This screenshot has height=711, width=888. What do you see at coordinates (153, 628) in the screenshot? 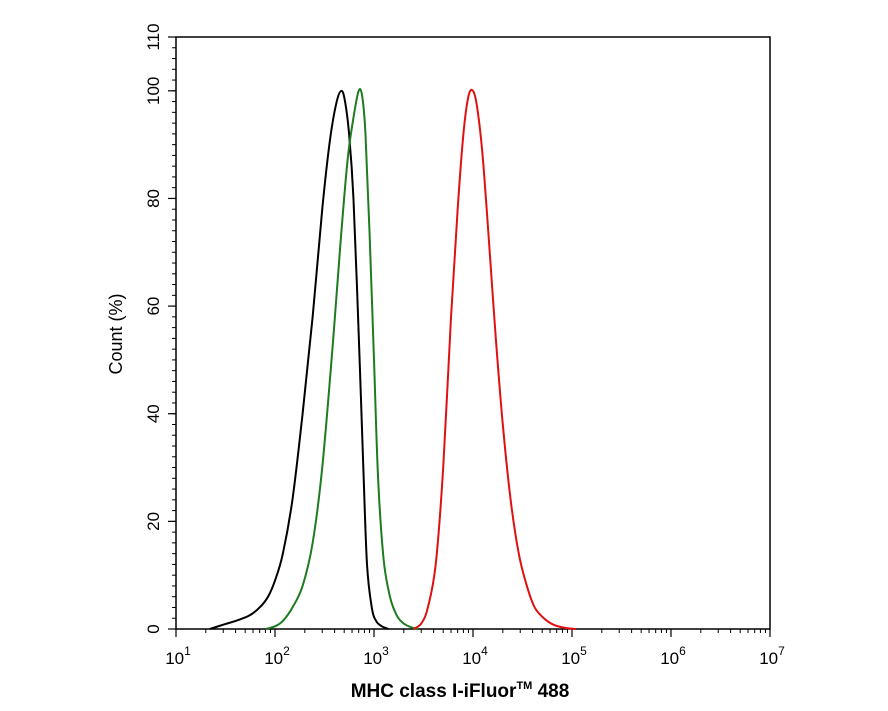
I see `y-tick-label: 0` at bounding box center [153, 628].